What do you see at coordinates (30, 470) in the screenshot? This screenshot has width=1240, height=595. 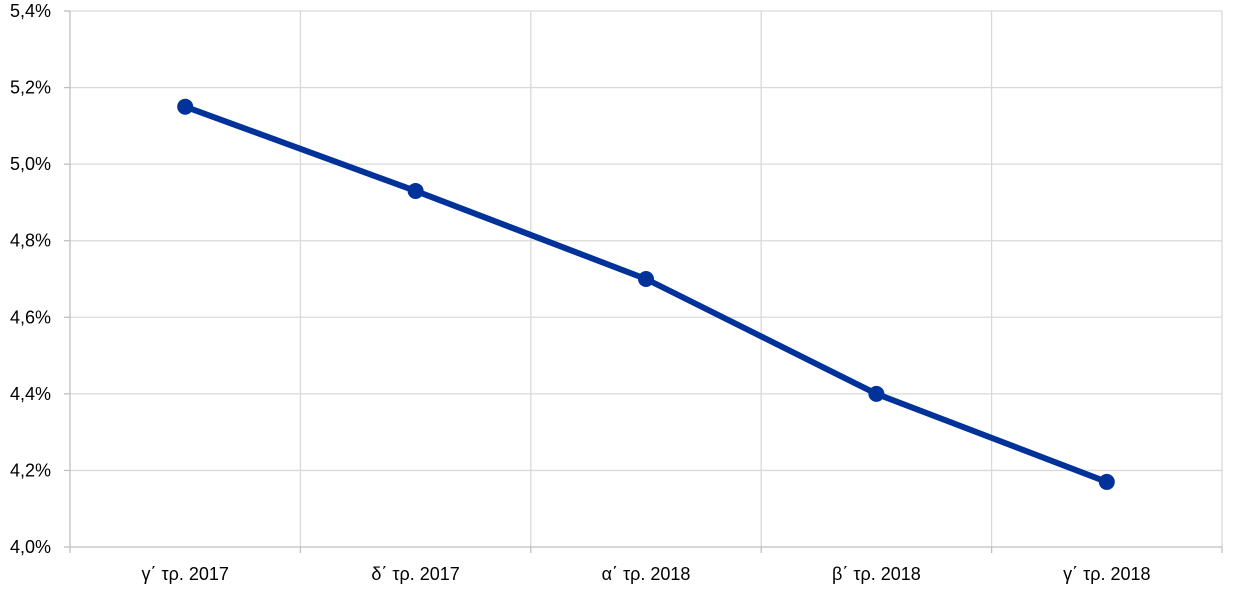 I see `y-tick-label: 4,2%` at bounding box center [30, 470].